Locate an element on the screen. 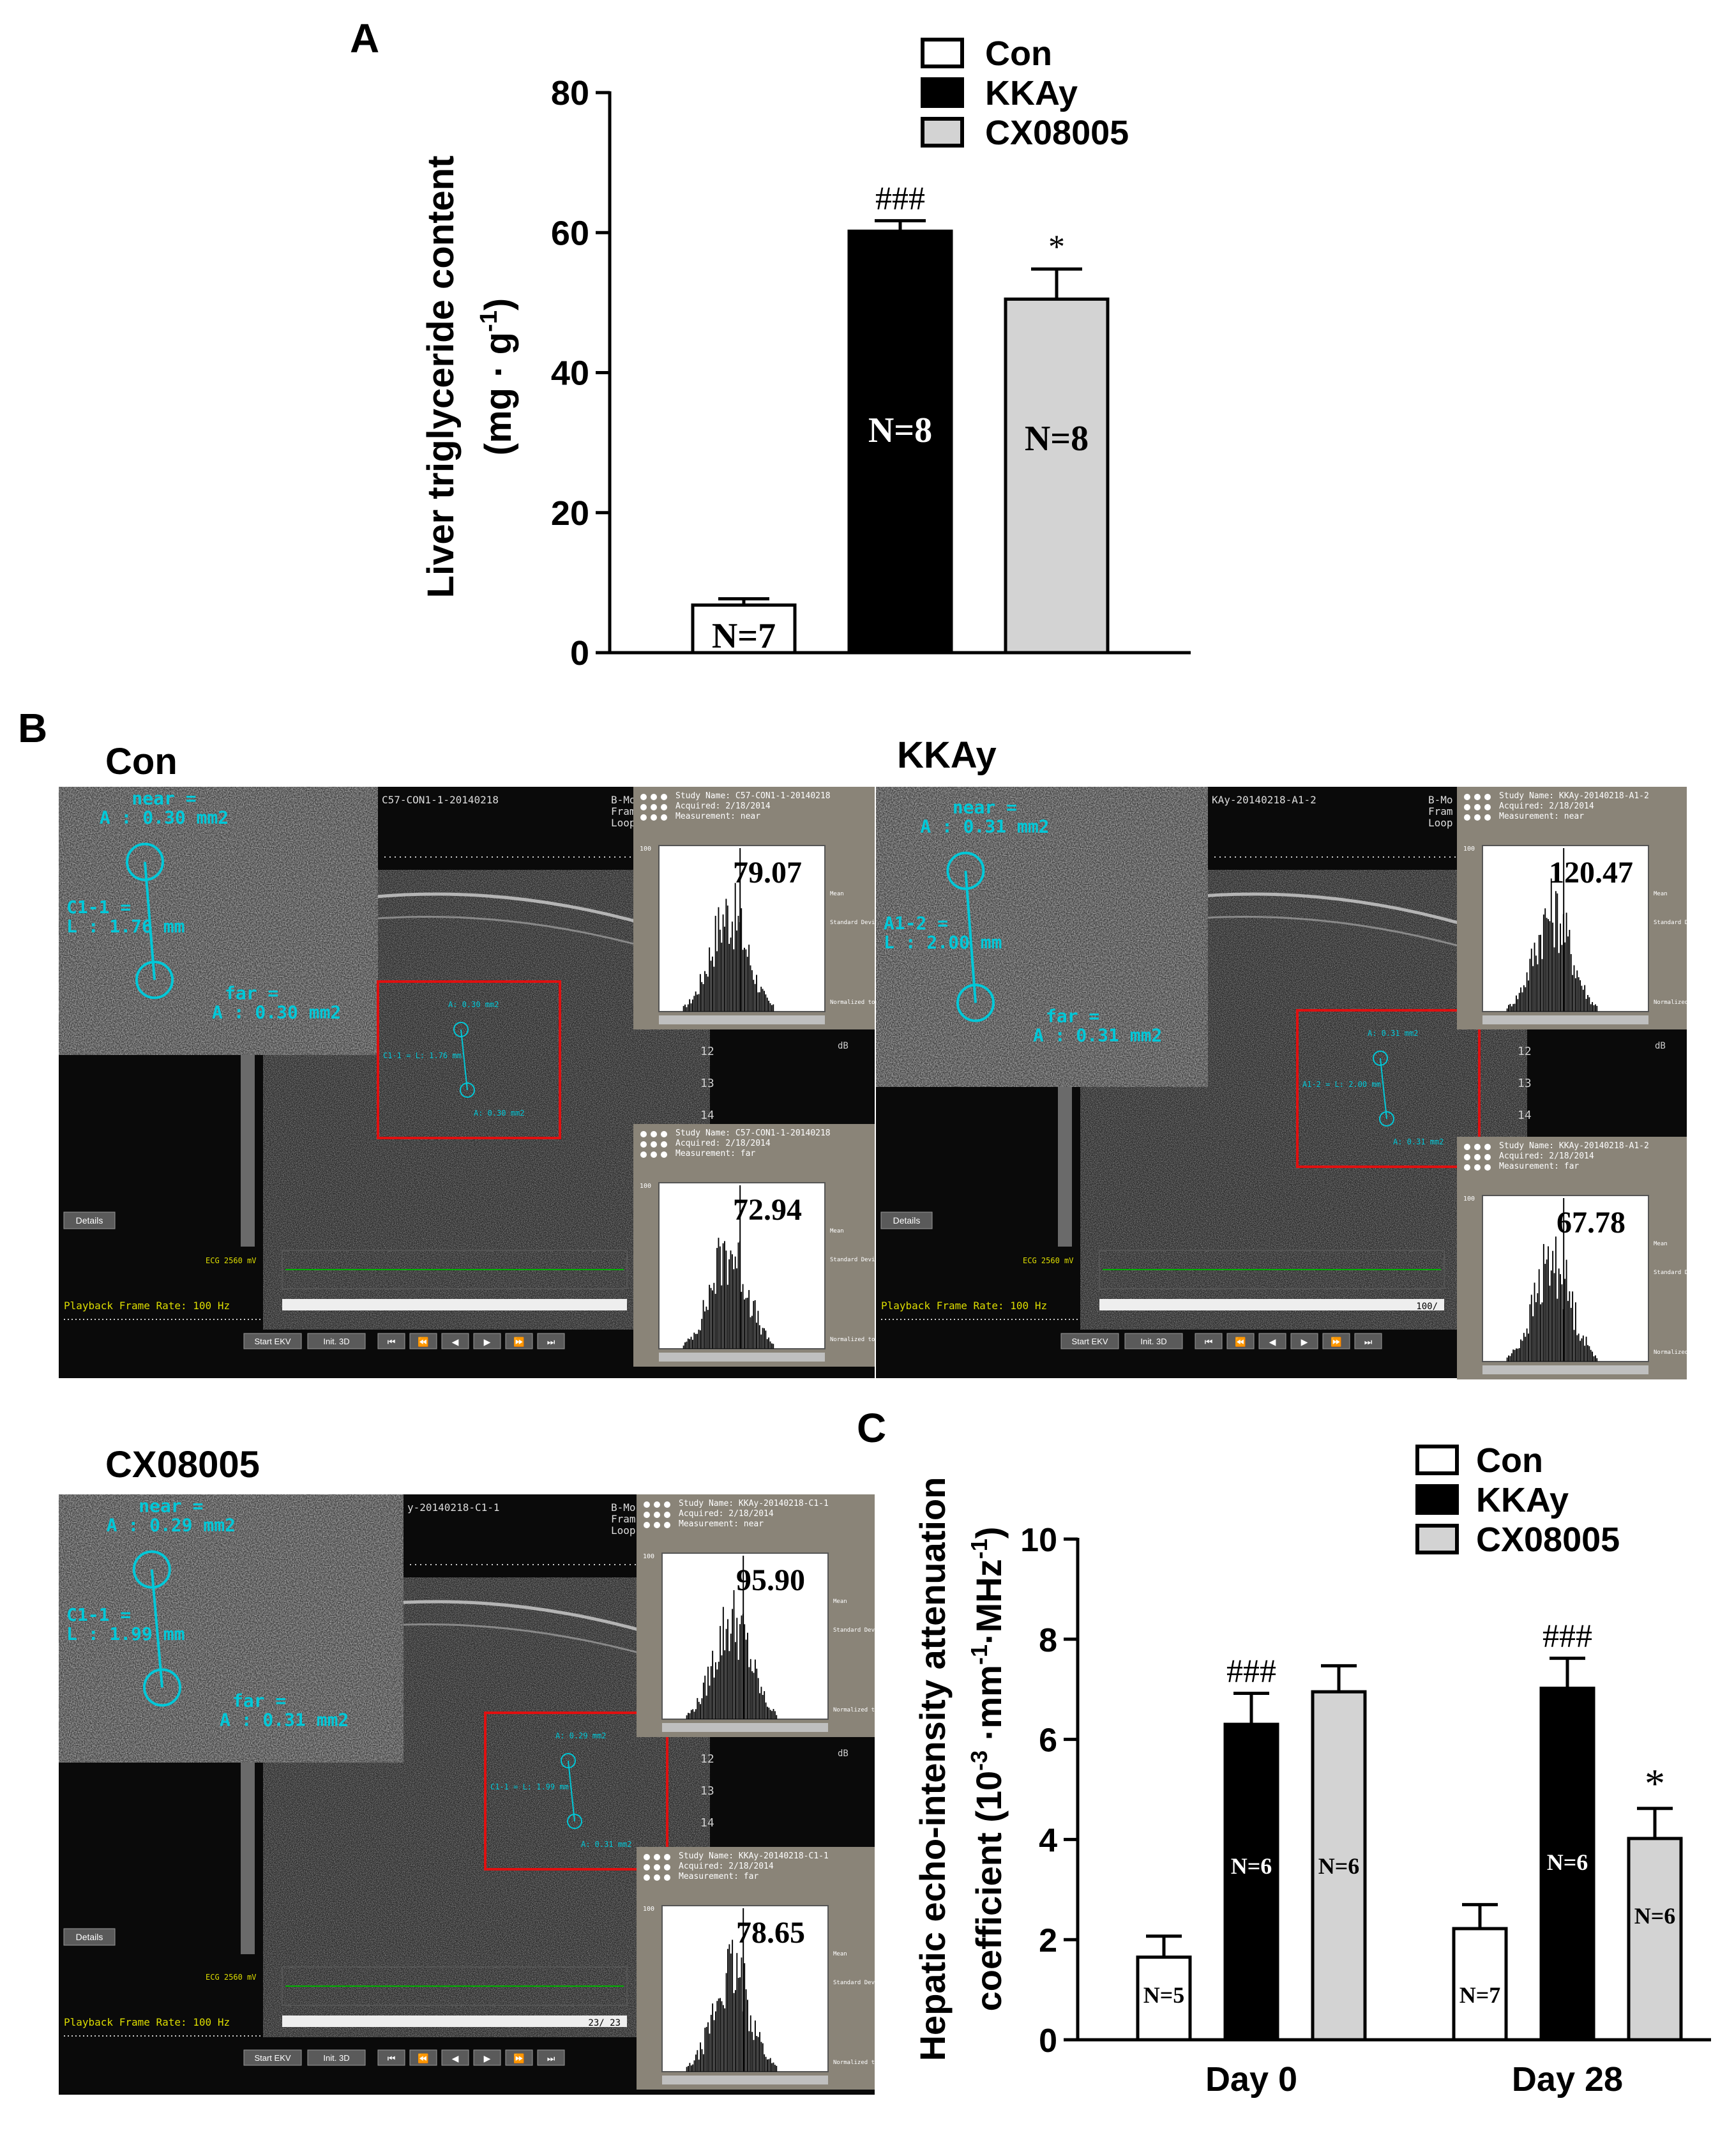 This screenshot has width=1727, height=2156. acquired-label: Acquired: 2/18/2014 is located at coordinates (723, 1143).